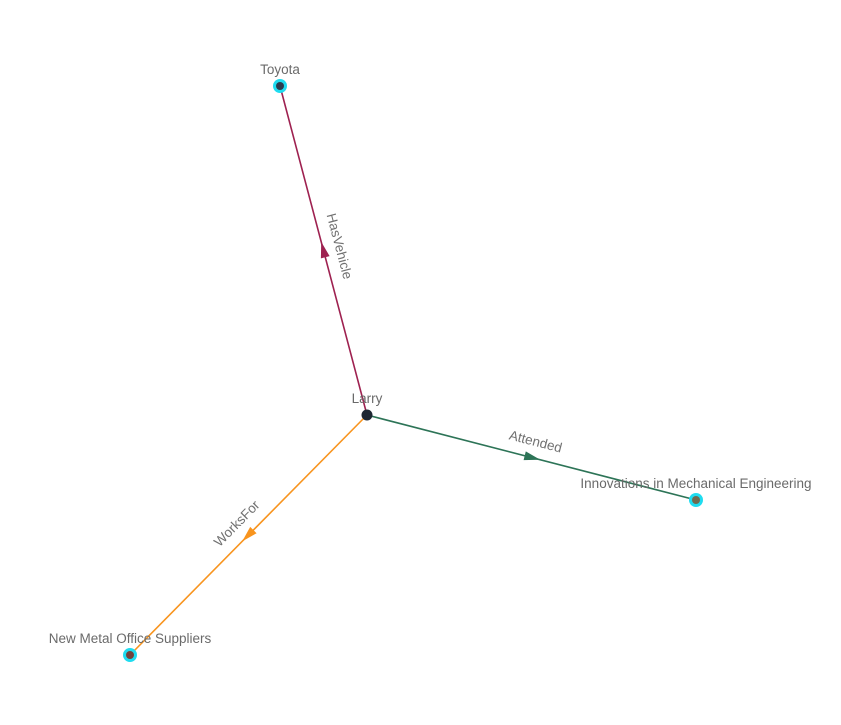 The height and width of the screenshot is (725, 841). I want to click on node-dot-new-metal-office-suppliers, so click(130, 655).